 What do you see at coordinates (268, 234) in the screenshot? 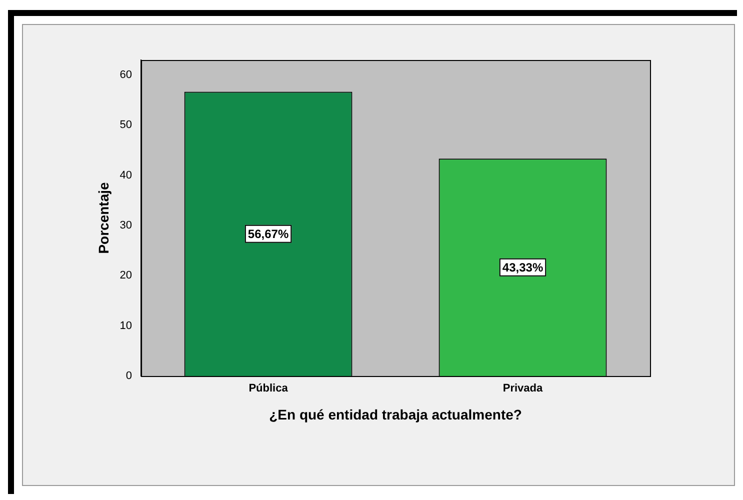
I see `data-label: 56,67%` at bounding box center [268, 234].